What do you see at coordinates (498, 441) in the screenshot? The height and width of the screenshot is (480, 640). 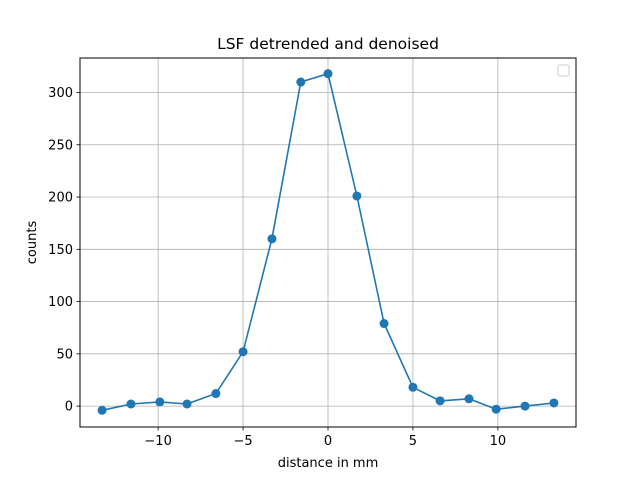 I see `x-tick-label: 10` at bounding box center [498, 441].